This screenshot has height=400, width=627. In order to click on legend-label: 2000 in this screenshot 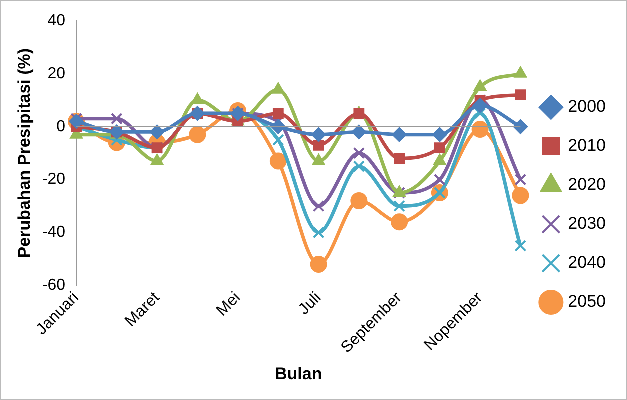, I will do `click(587, 106)`.